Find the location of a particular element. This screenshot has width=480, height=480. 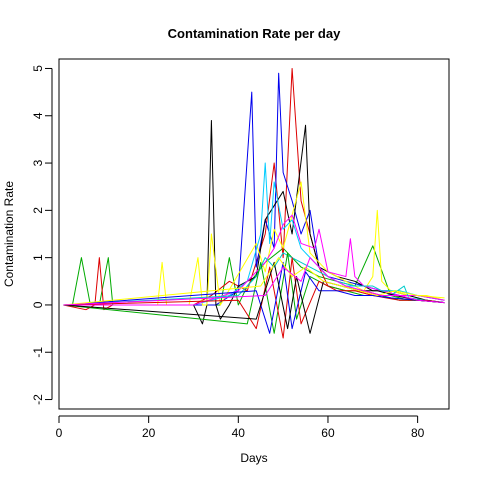

y-tick-label: 0 is located at coordinates (38, 304).